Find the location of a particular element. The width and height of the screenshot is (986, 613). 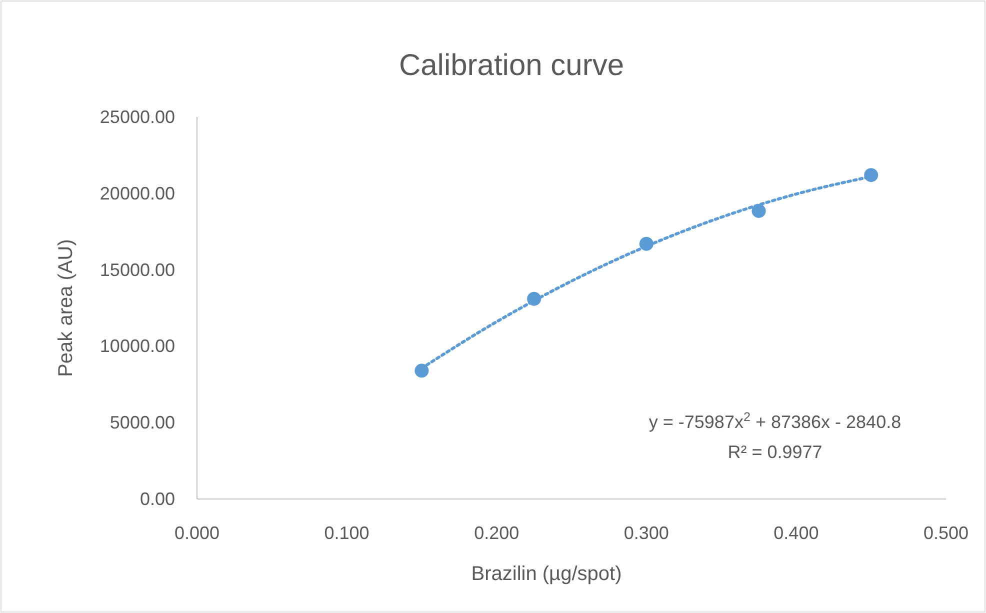

x-tick-label: 0.500 is located at coordinates (946, 533).